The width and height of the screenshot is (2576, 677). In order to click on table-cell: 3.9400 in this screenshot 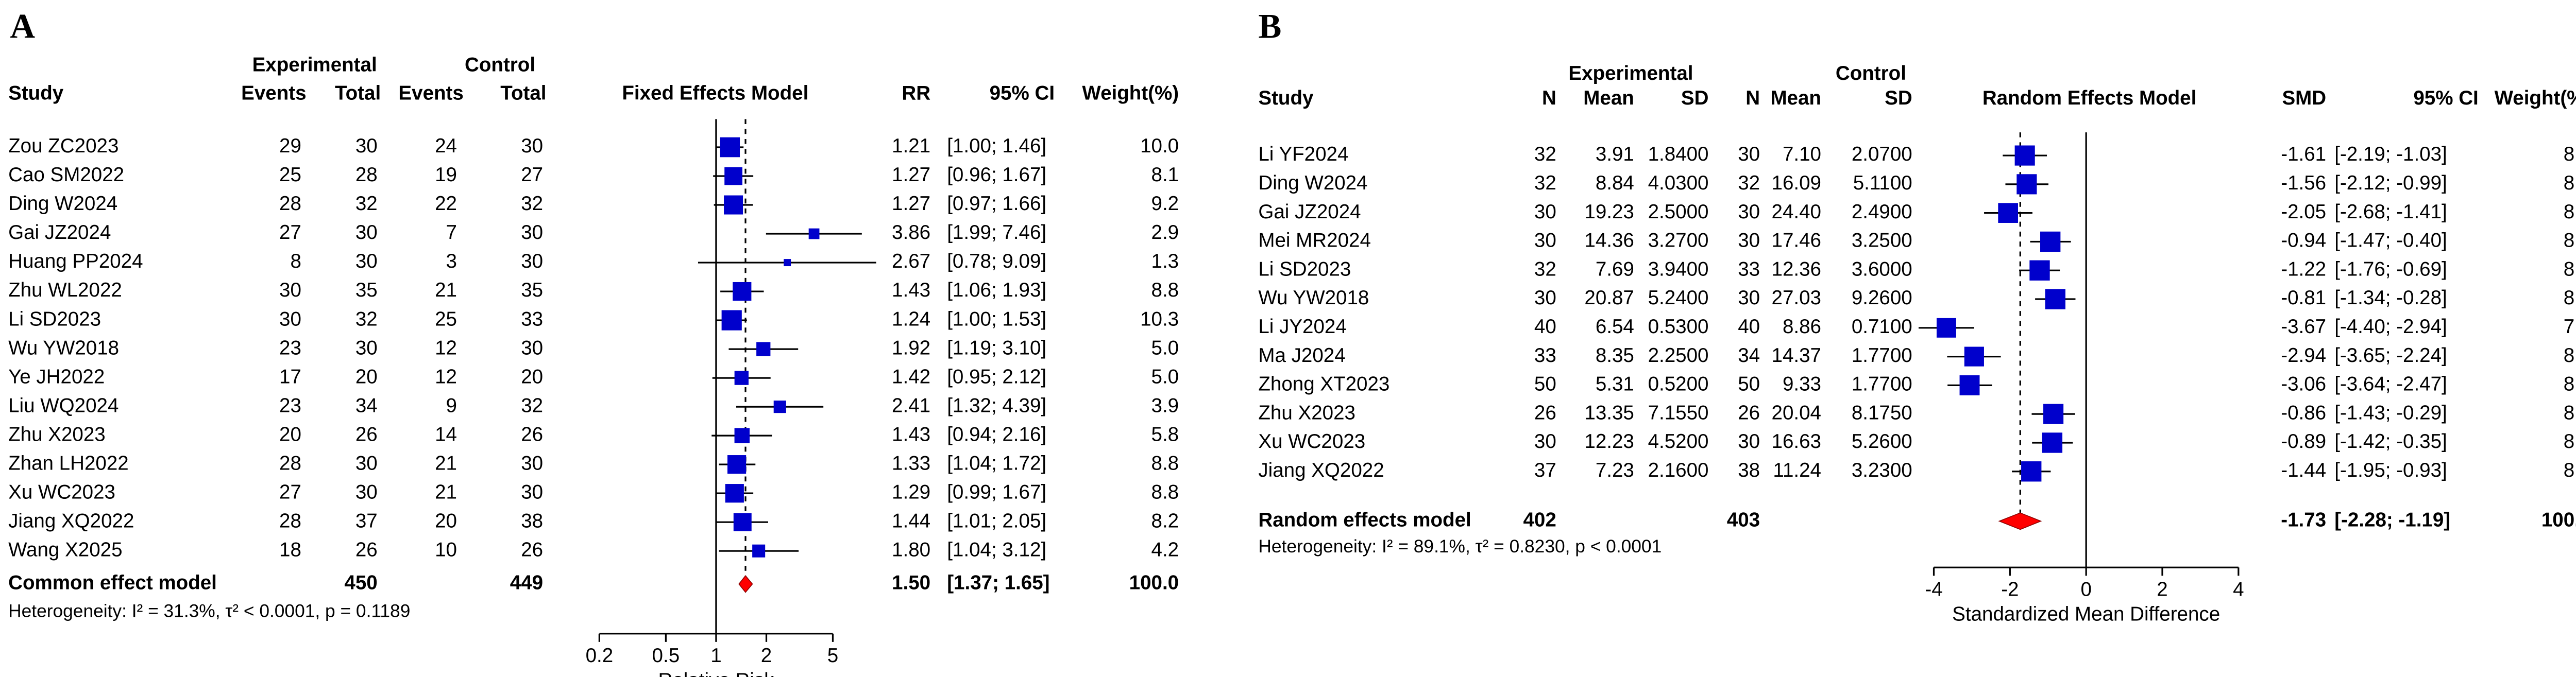, I will do `click(1678, 269)`.